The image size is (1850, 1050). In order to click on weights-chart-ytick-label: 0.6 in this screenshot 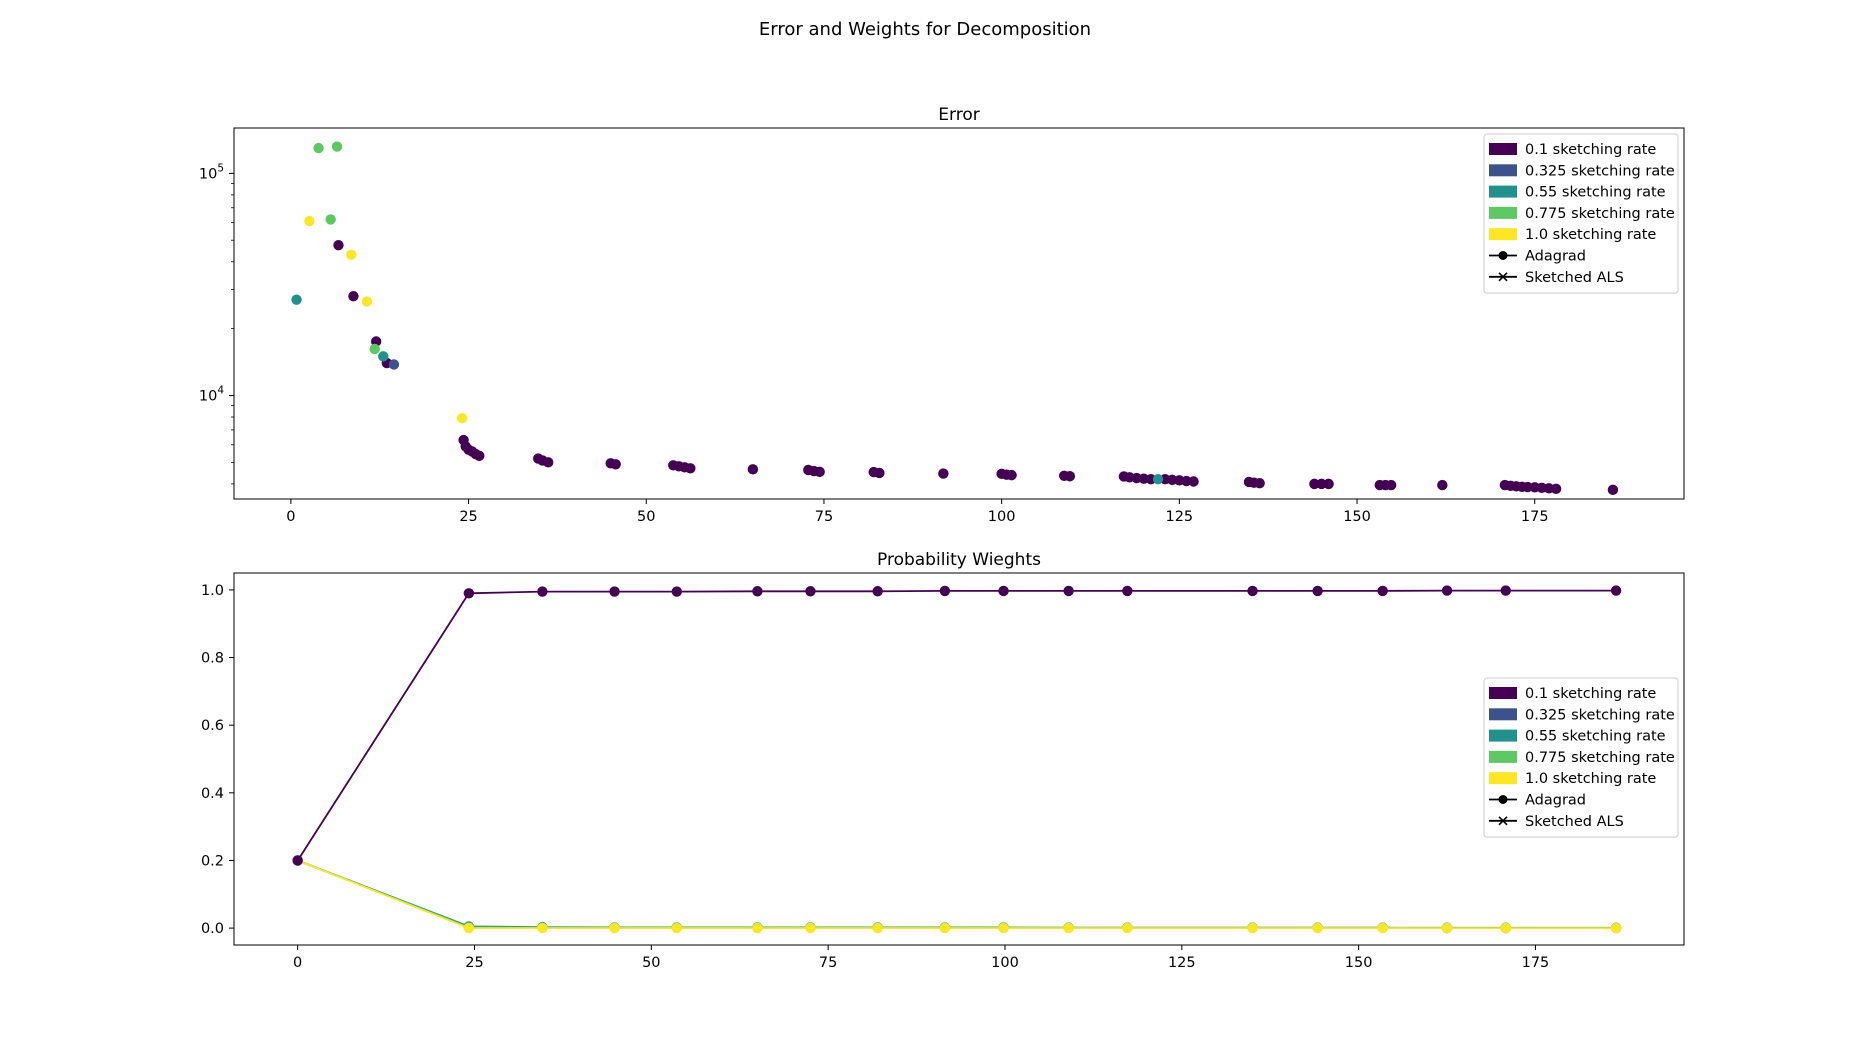, I will do `click(212, 726)`.